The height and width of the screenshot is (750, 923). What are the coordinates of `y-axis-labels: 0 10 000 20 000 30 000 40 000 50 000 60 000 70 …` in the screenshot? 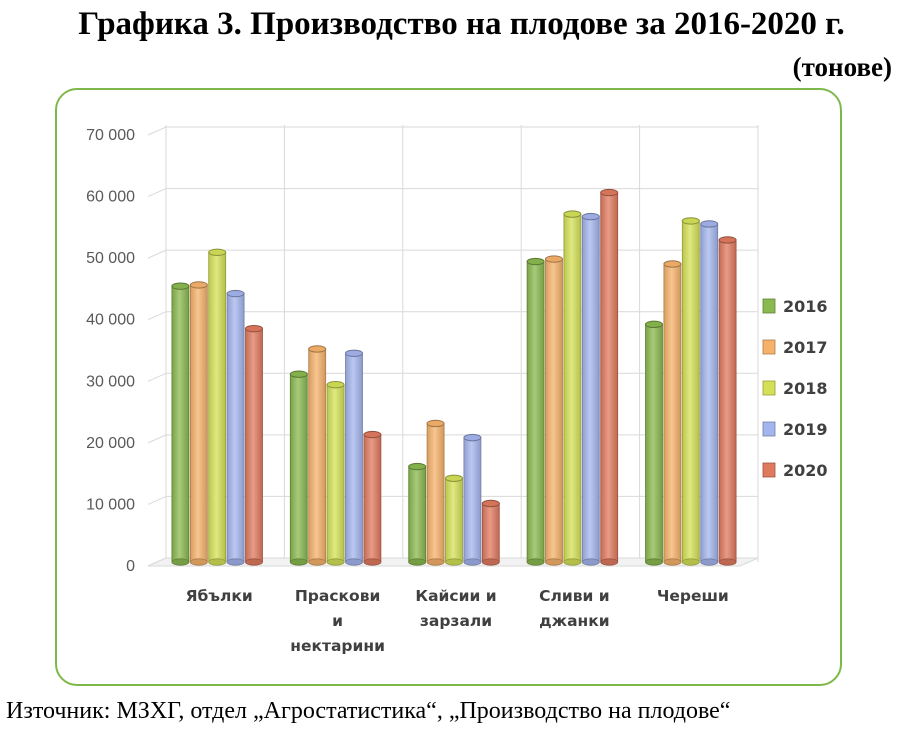 It's located at (110, 351).